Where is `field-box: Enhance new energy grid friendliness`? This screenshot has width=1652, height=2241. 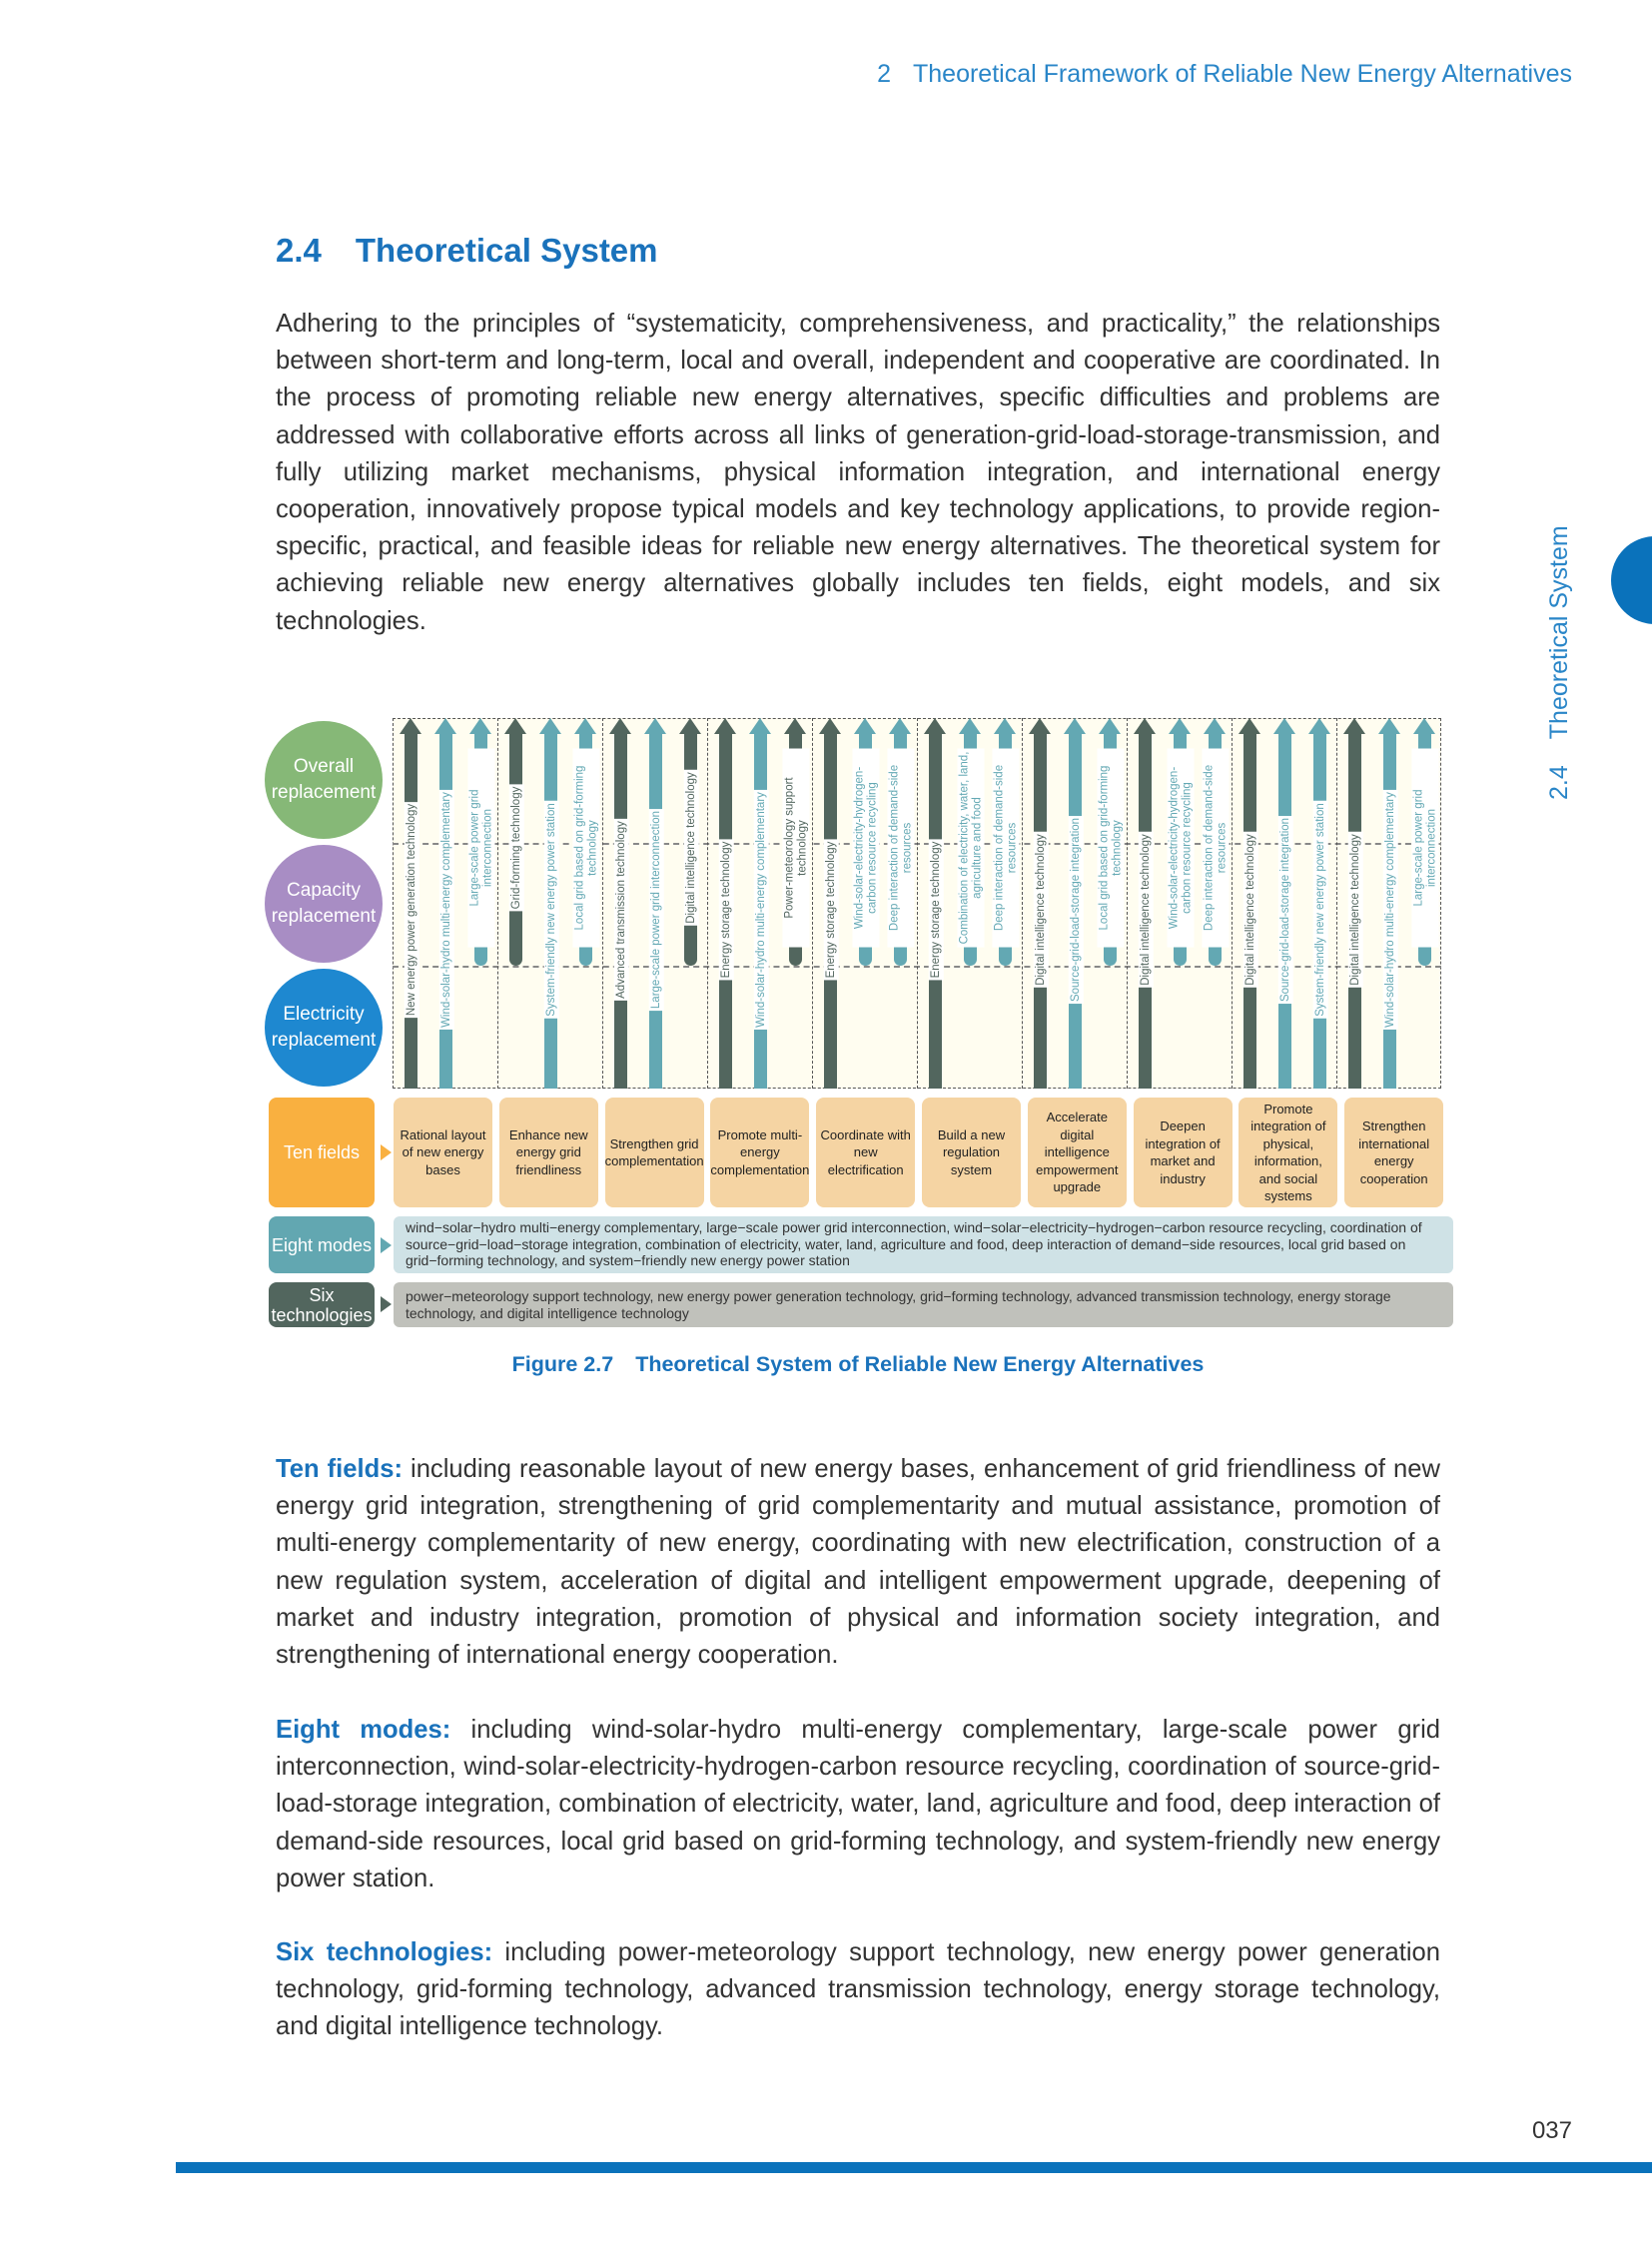
field-box: Enhance new energy grid friendliness is located at coordinates (548, 1152).